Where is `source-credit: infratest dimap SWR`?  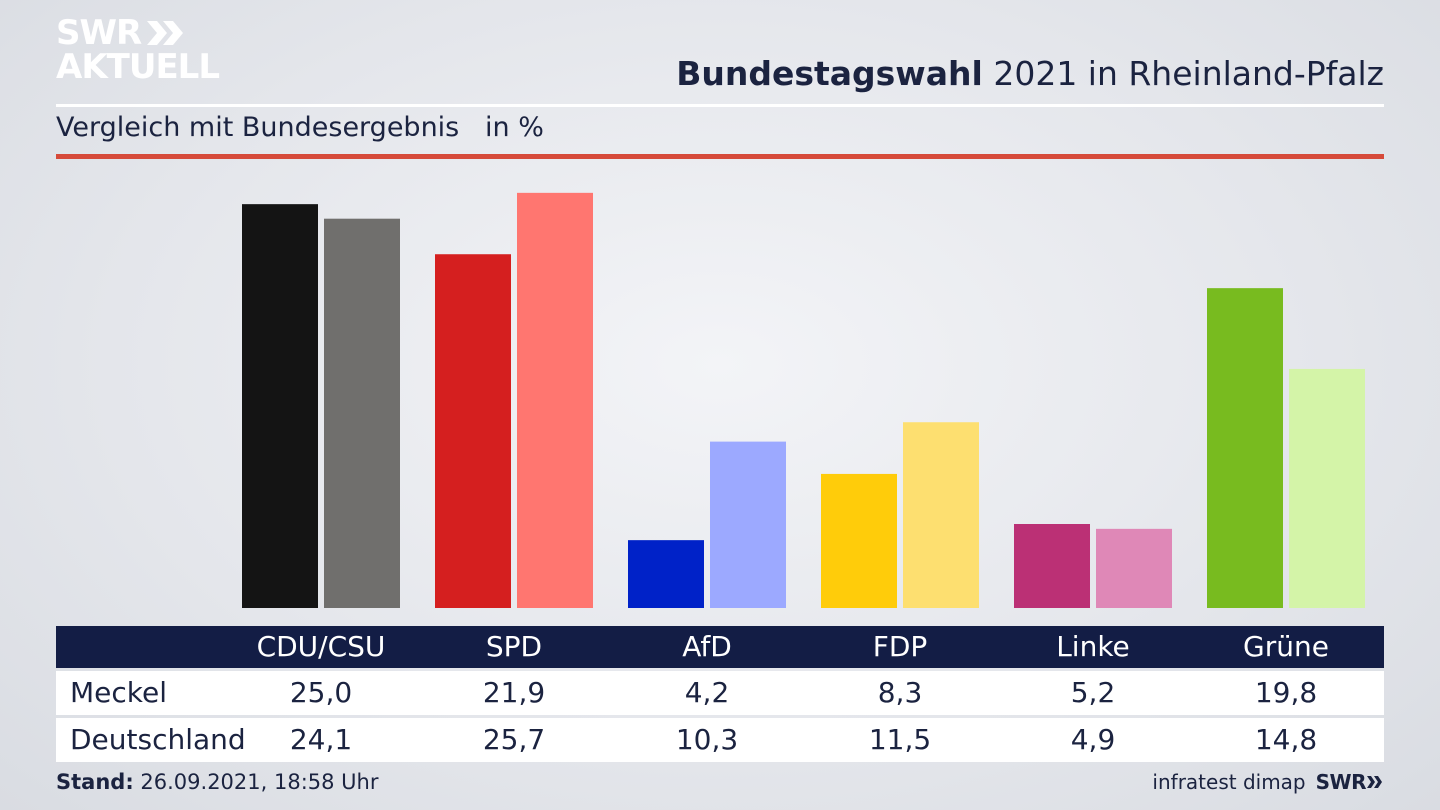 source-credit: infratest dimap SWR is located at coordinates (1268, 782).